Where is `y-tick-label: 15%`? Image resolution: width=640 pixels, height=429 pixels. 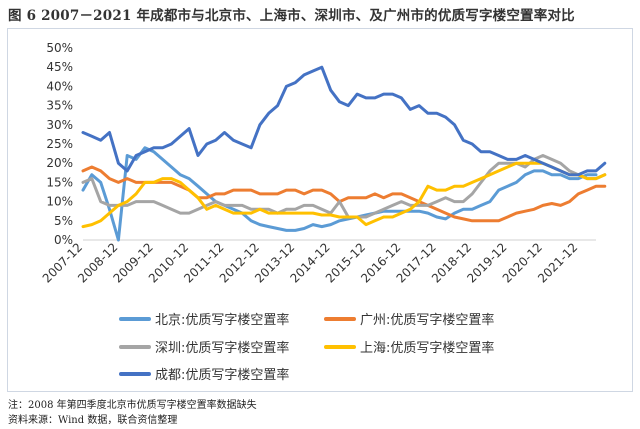 y-tick-label: 15% is located at coordinates (59, 182).